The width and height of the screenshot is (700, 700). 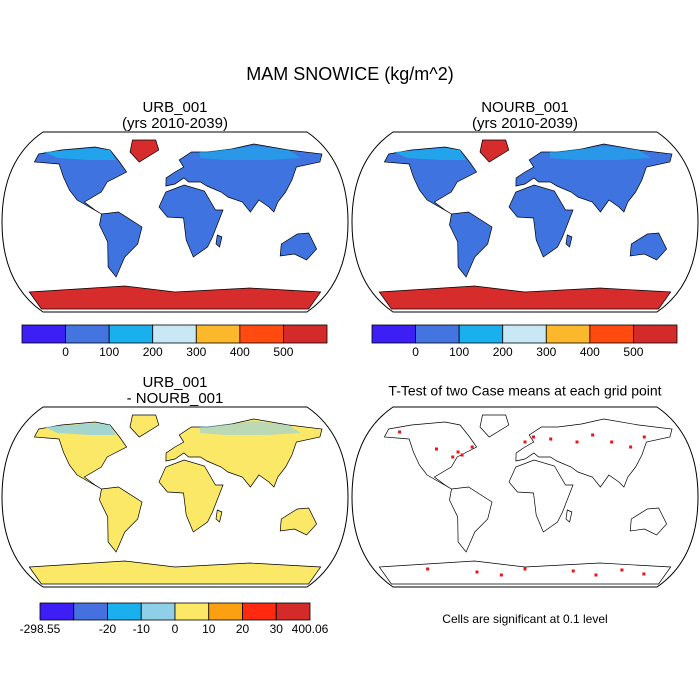 What do you see at coordinates (277, 629) in the screenshot?
I see `colorbar-label: 30` at bounding box center [277, 629].